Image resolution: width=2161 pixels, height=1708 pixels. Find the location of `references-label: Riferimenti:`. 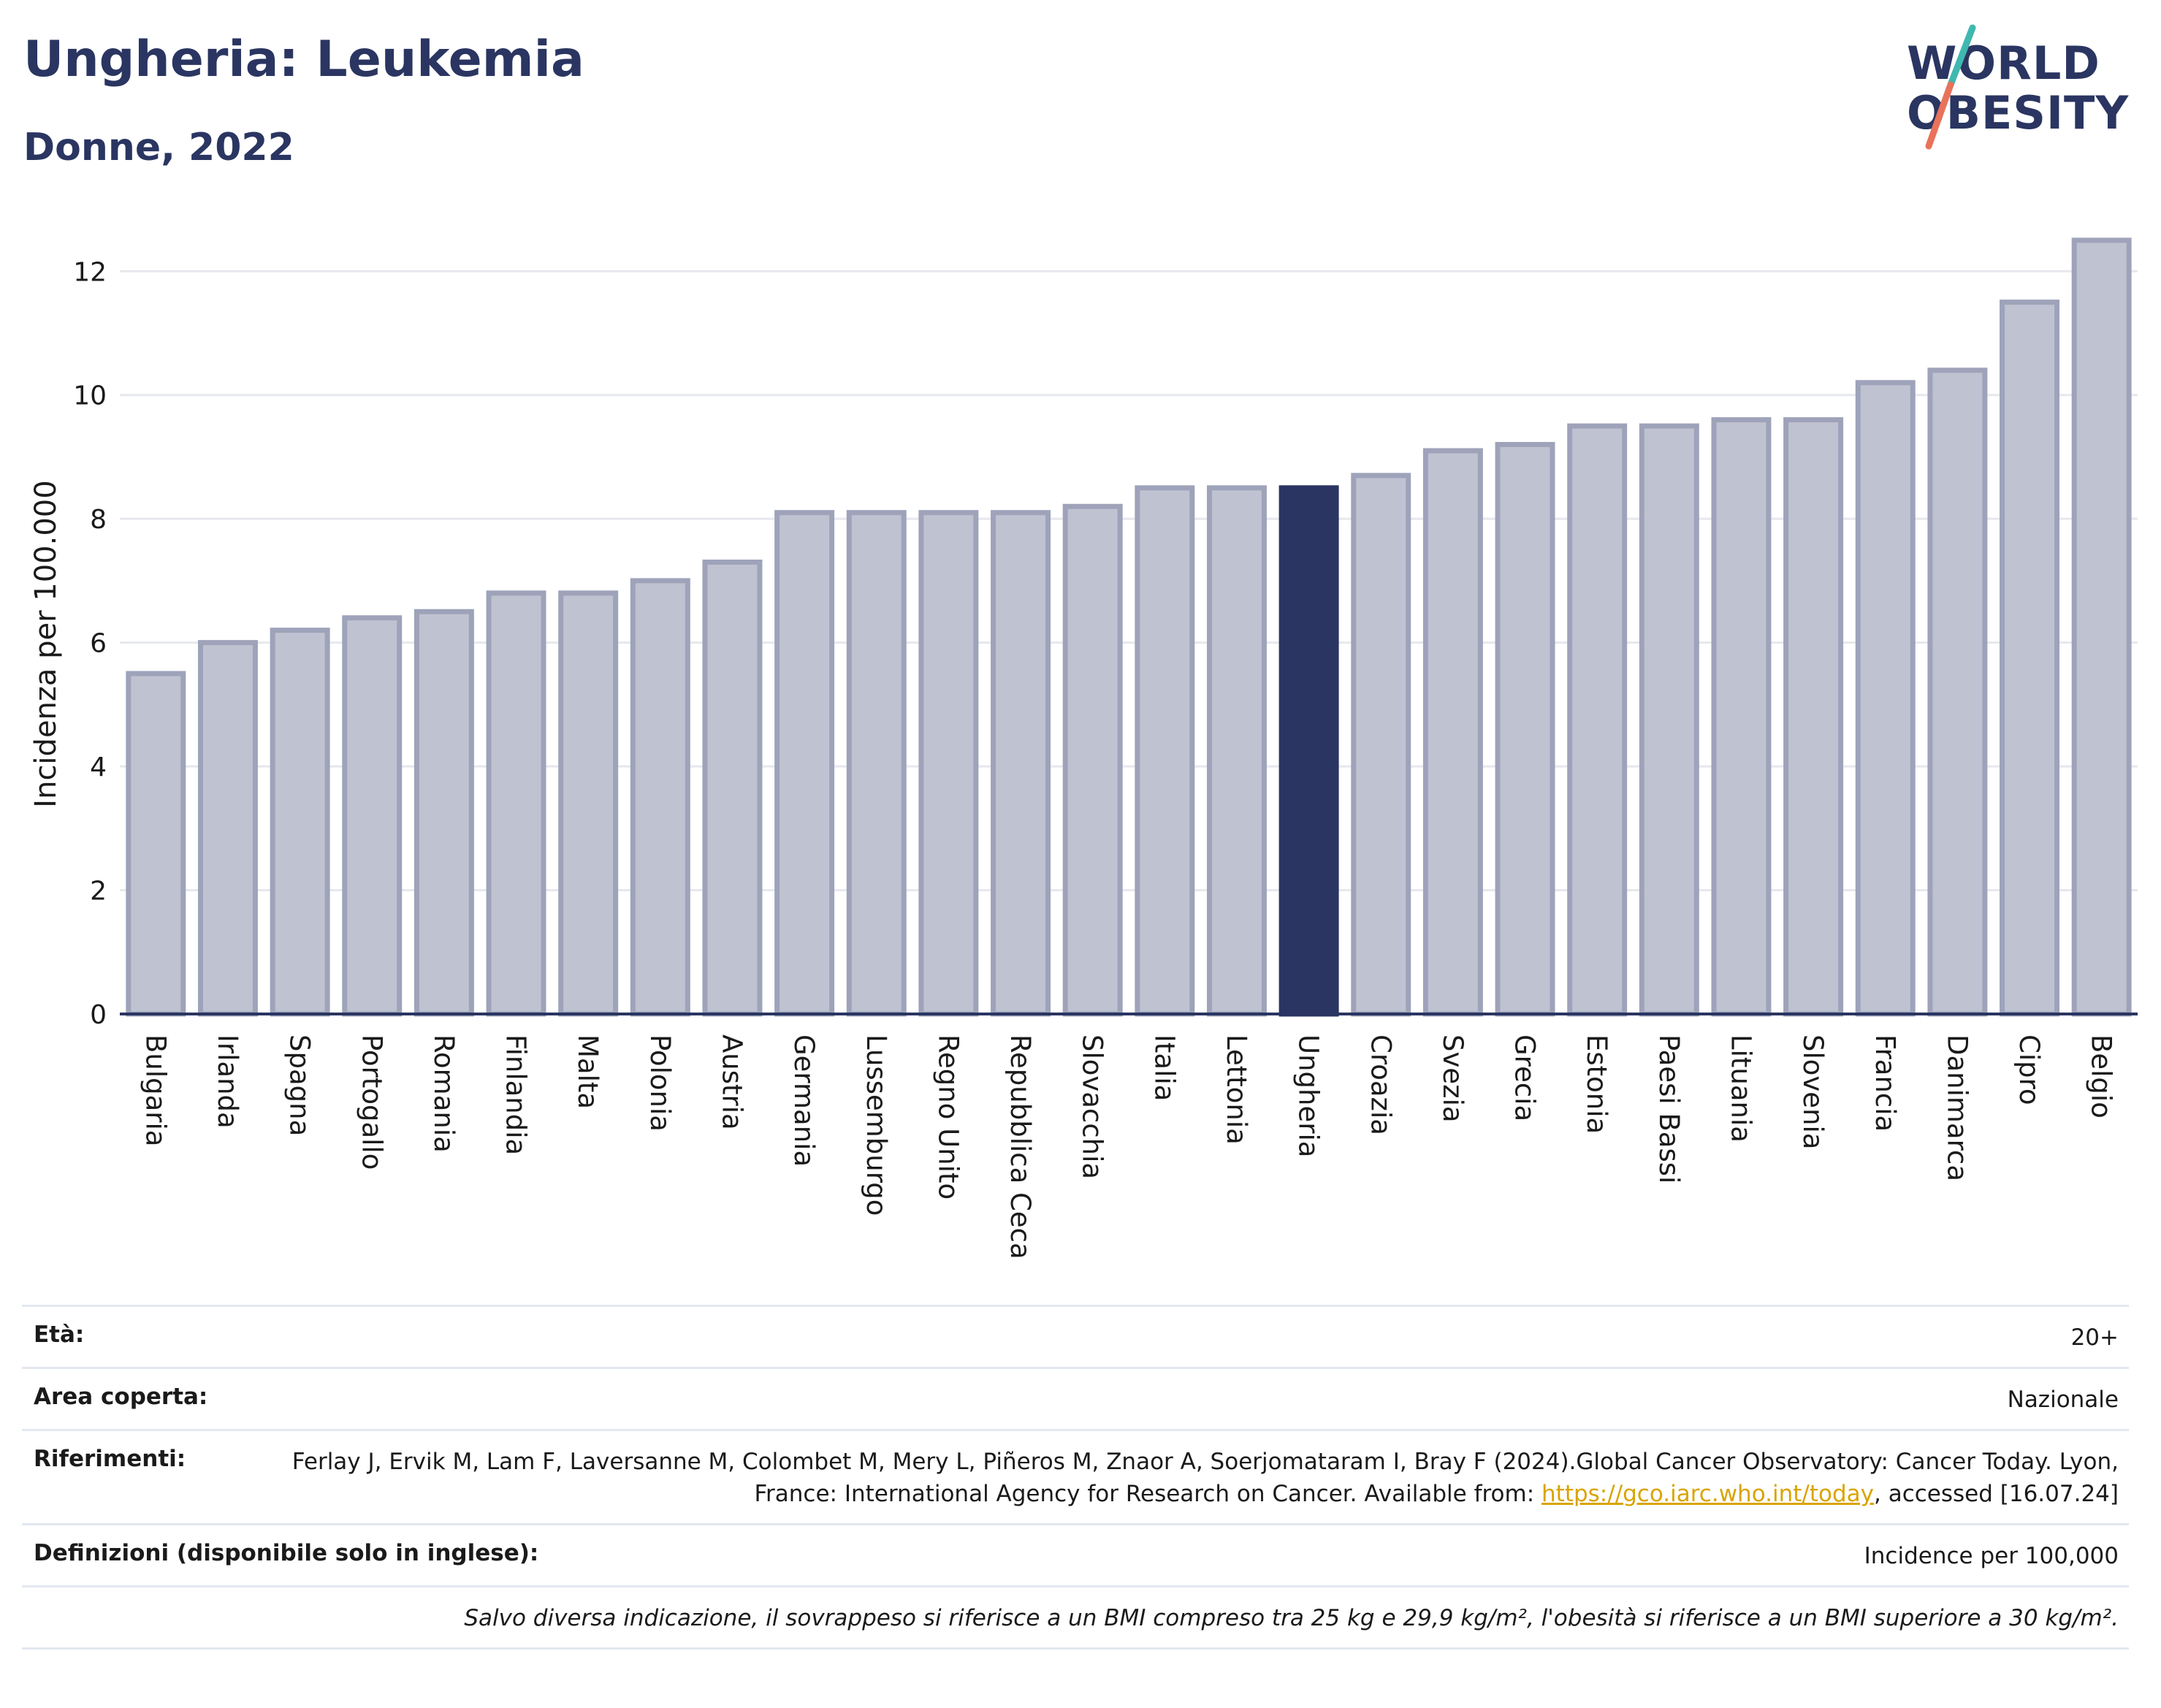

references-label: Riferimenti: is located at coordinates (110, 1459).